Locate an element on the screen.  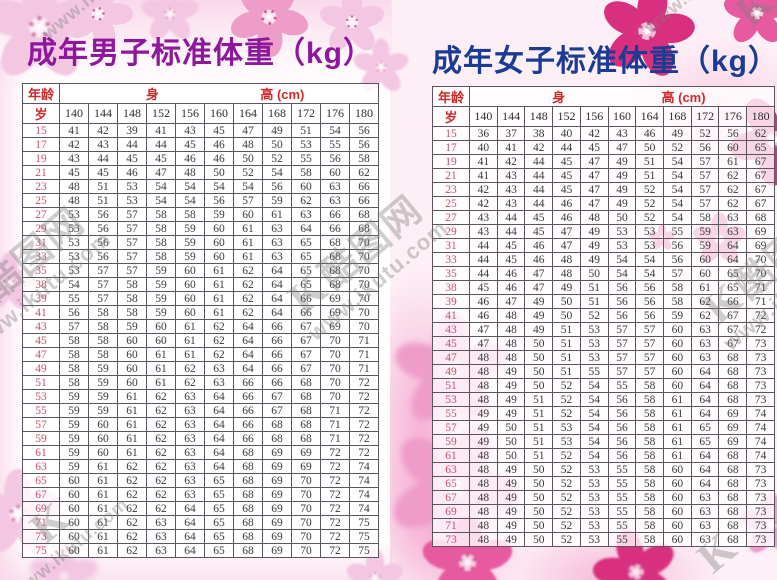
weight-cell: 72 is located at coordinates (335, 536).